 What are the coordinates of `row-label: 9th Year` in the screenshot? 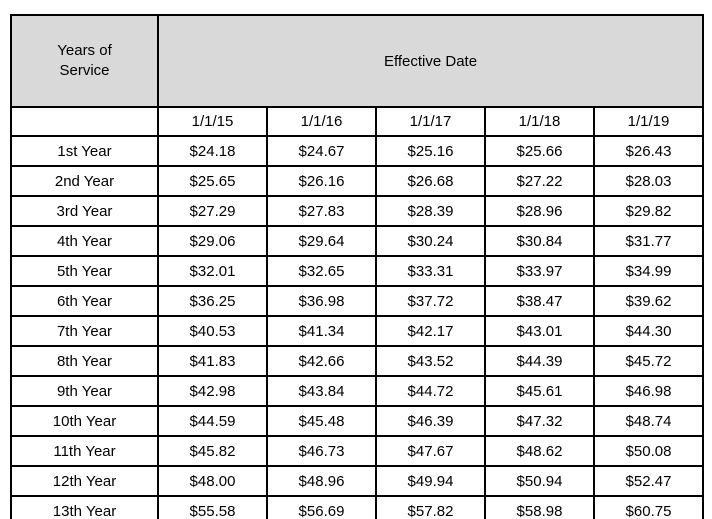 It's located at (84, 391).